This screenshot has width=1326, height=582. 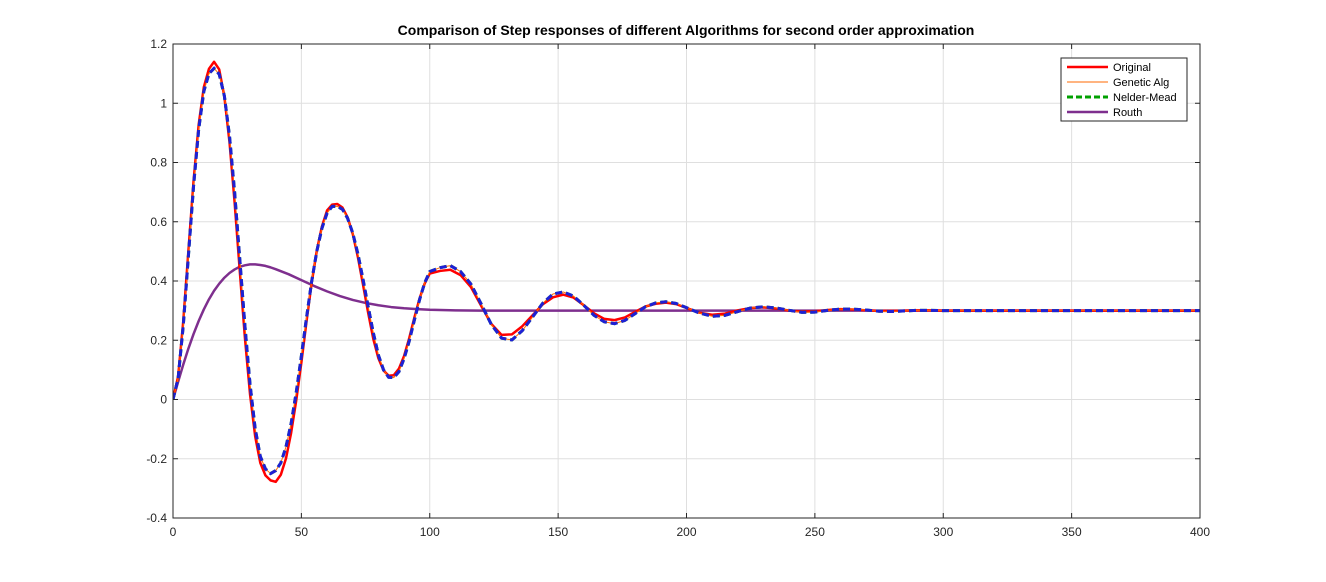 I want to click on x-tick-label: 400, so click(x=1200, y=532).